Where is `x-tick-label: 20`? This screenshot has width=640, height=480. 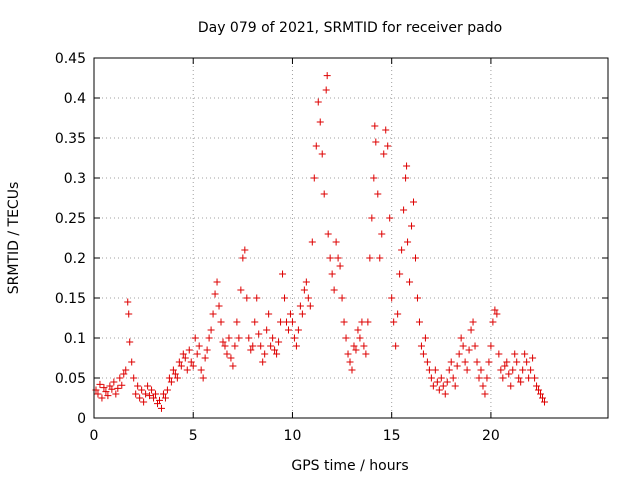 x-tick-label: 20 is located at coordinates (491, 436).